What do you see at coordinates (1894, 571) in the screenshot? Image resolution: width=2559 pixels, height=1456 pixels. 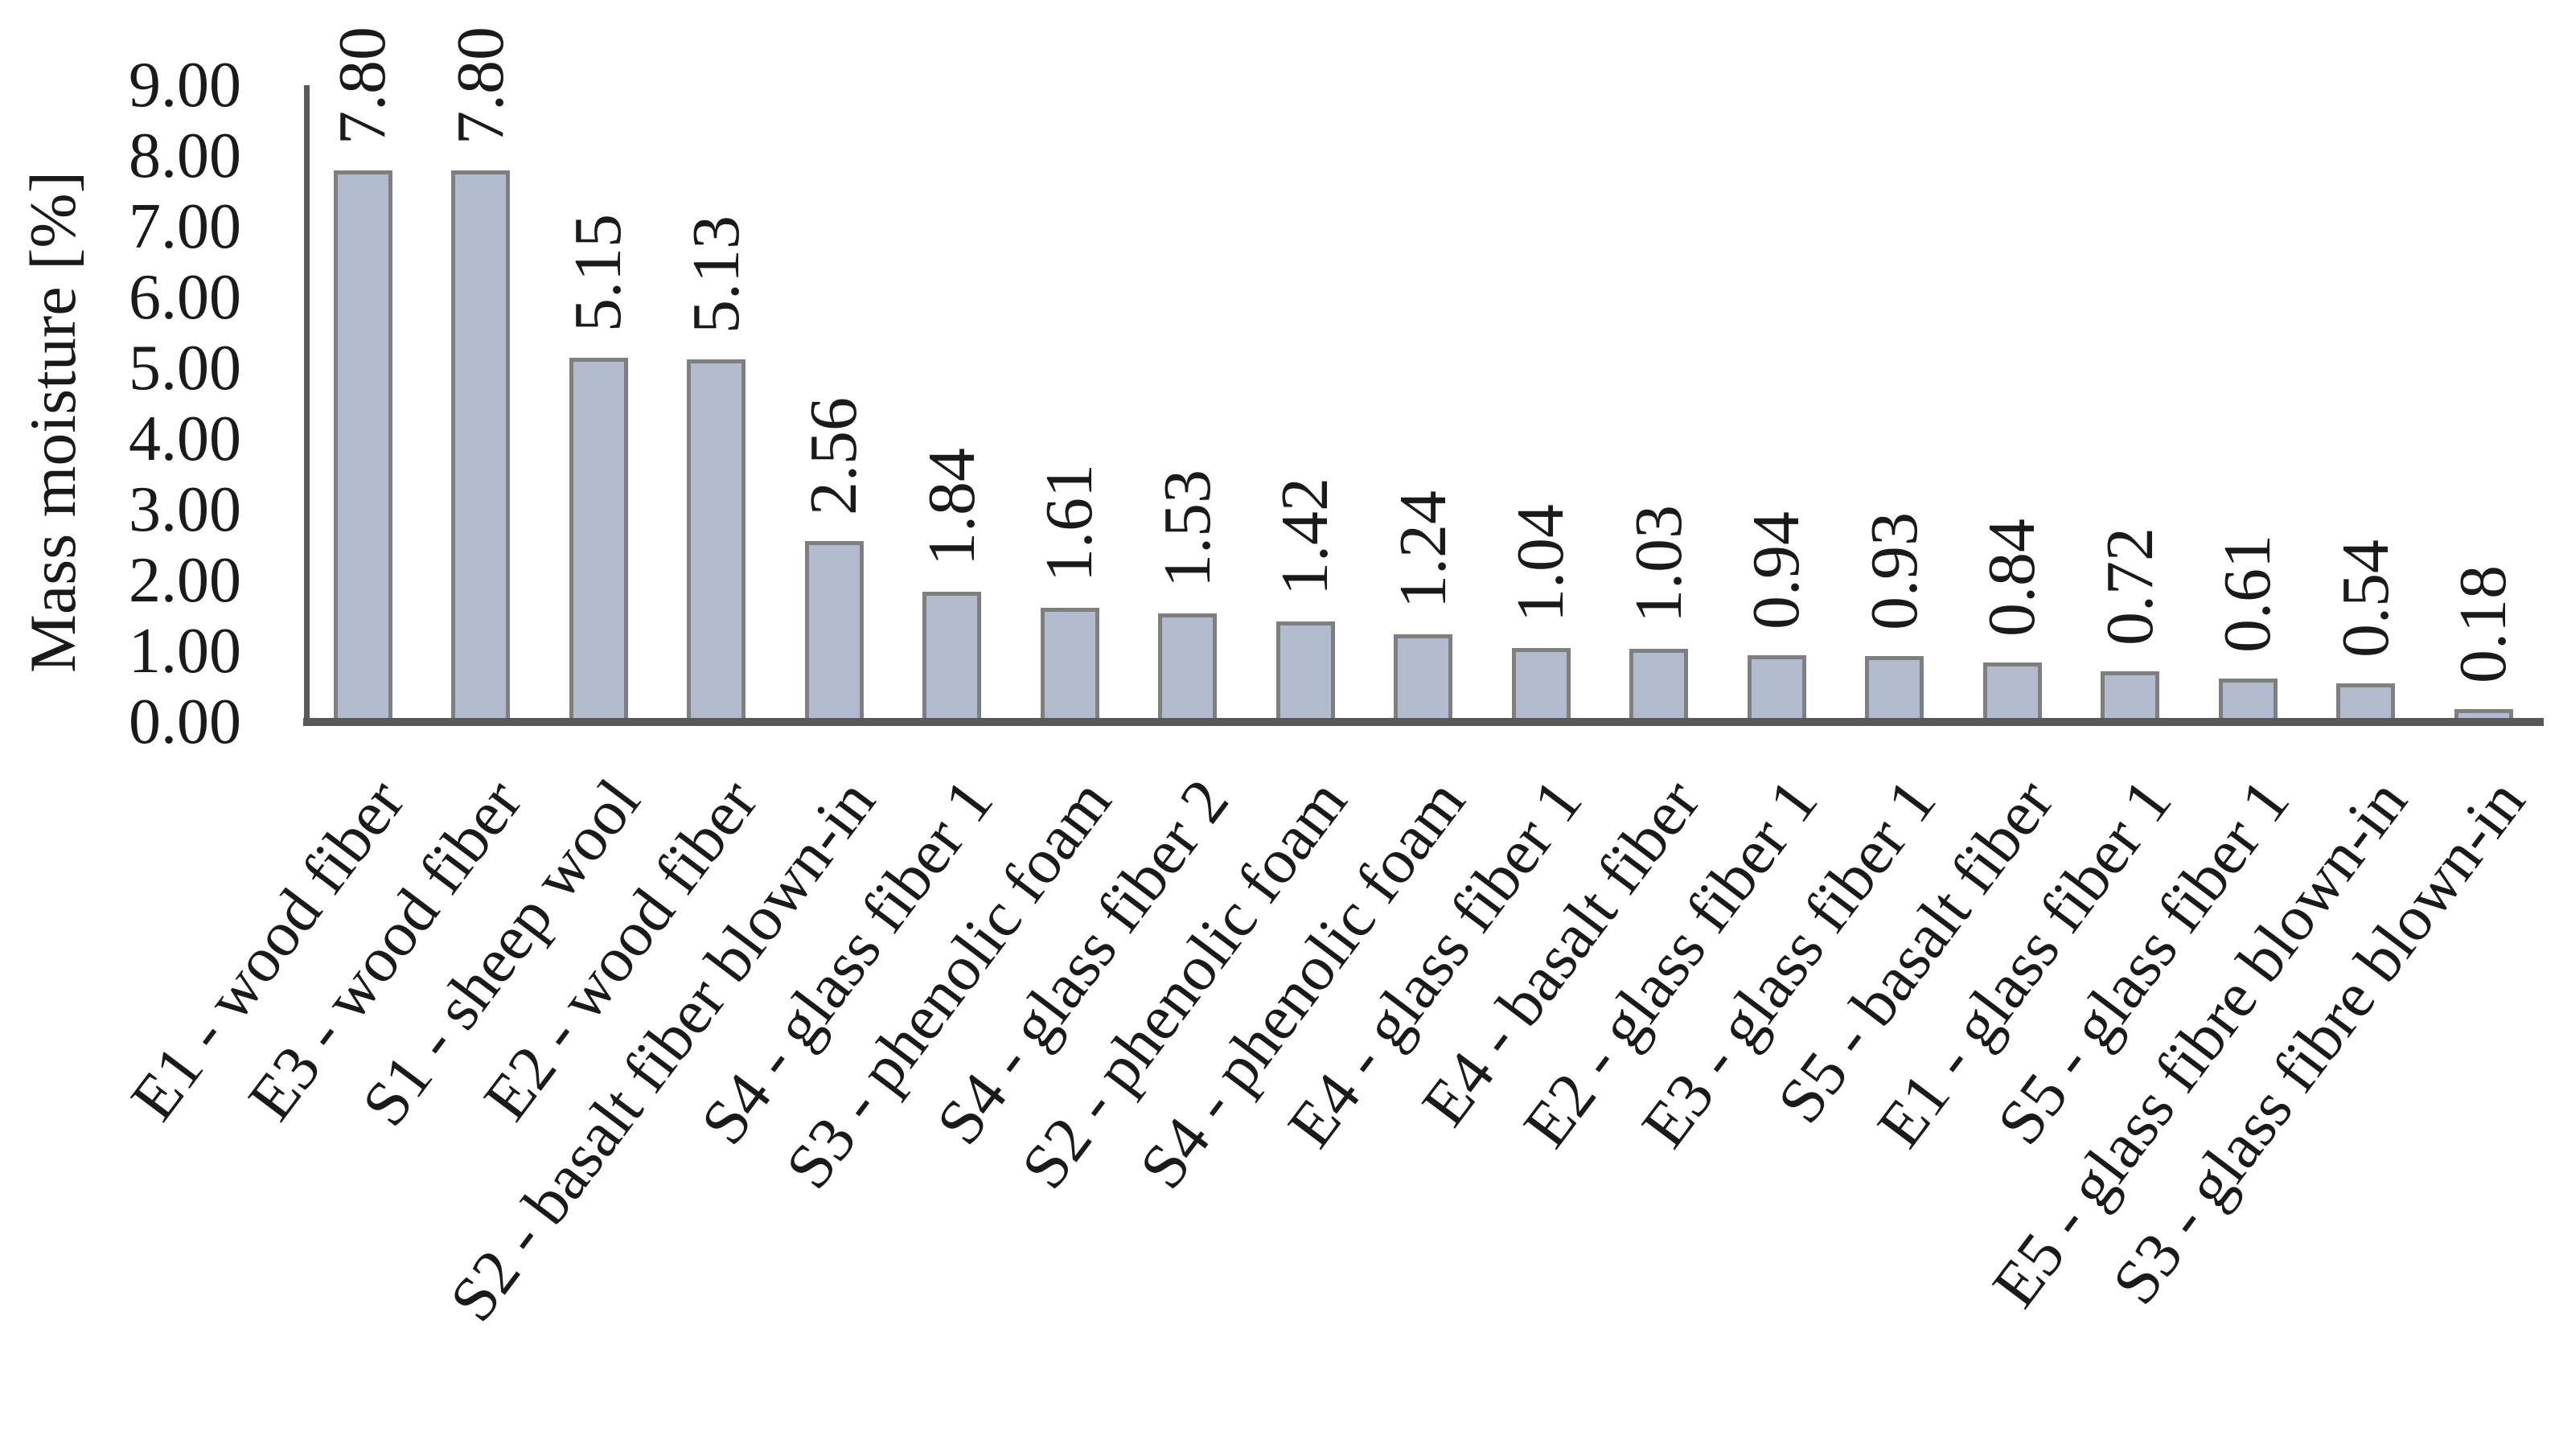 I see `bar-value-label: 0.93` at bounding box center [1894, 571].